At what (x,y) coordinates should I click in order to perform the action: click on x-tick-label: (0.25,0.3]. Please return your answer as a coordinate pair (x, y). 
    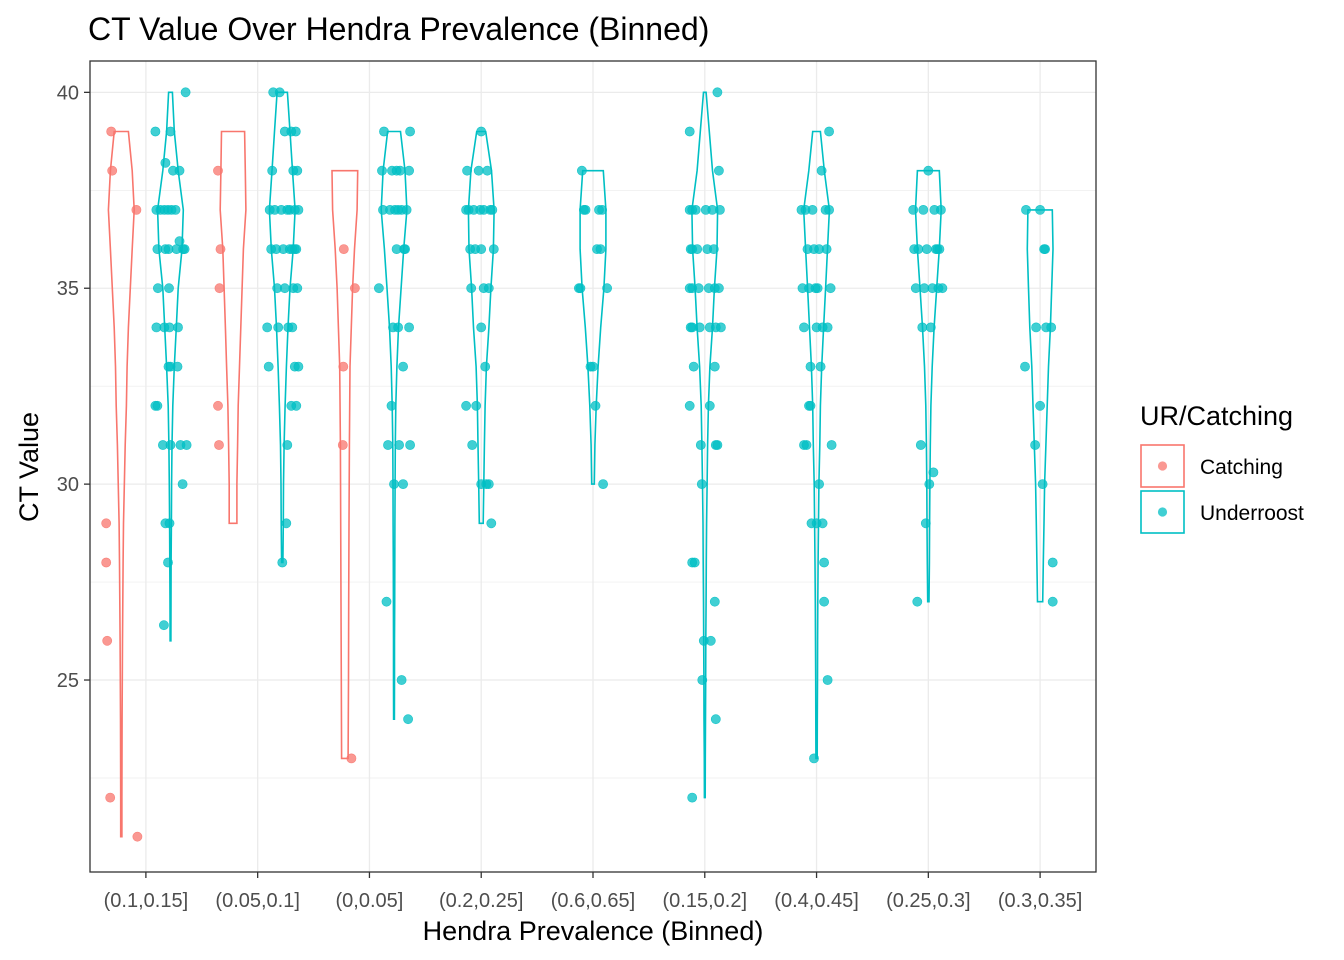
    Looking at the image, I should click on (928, 901).